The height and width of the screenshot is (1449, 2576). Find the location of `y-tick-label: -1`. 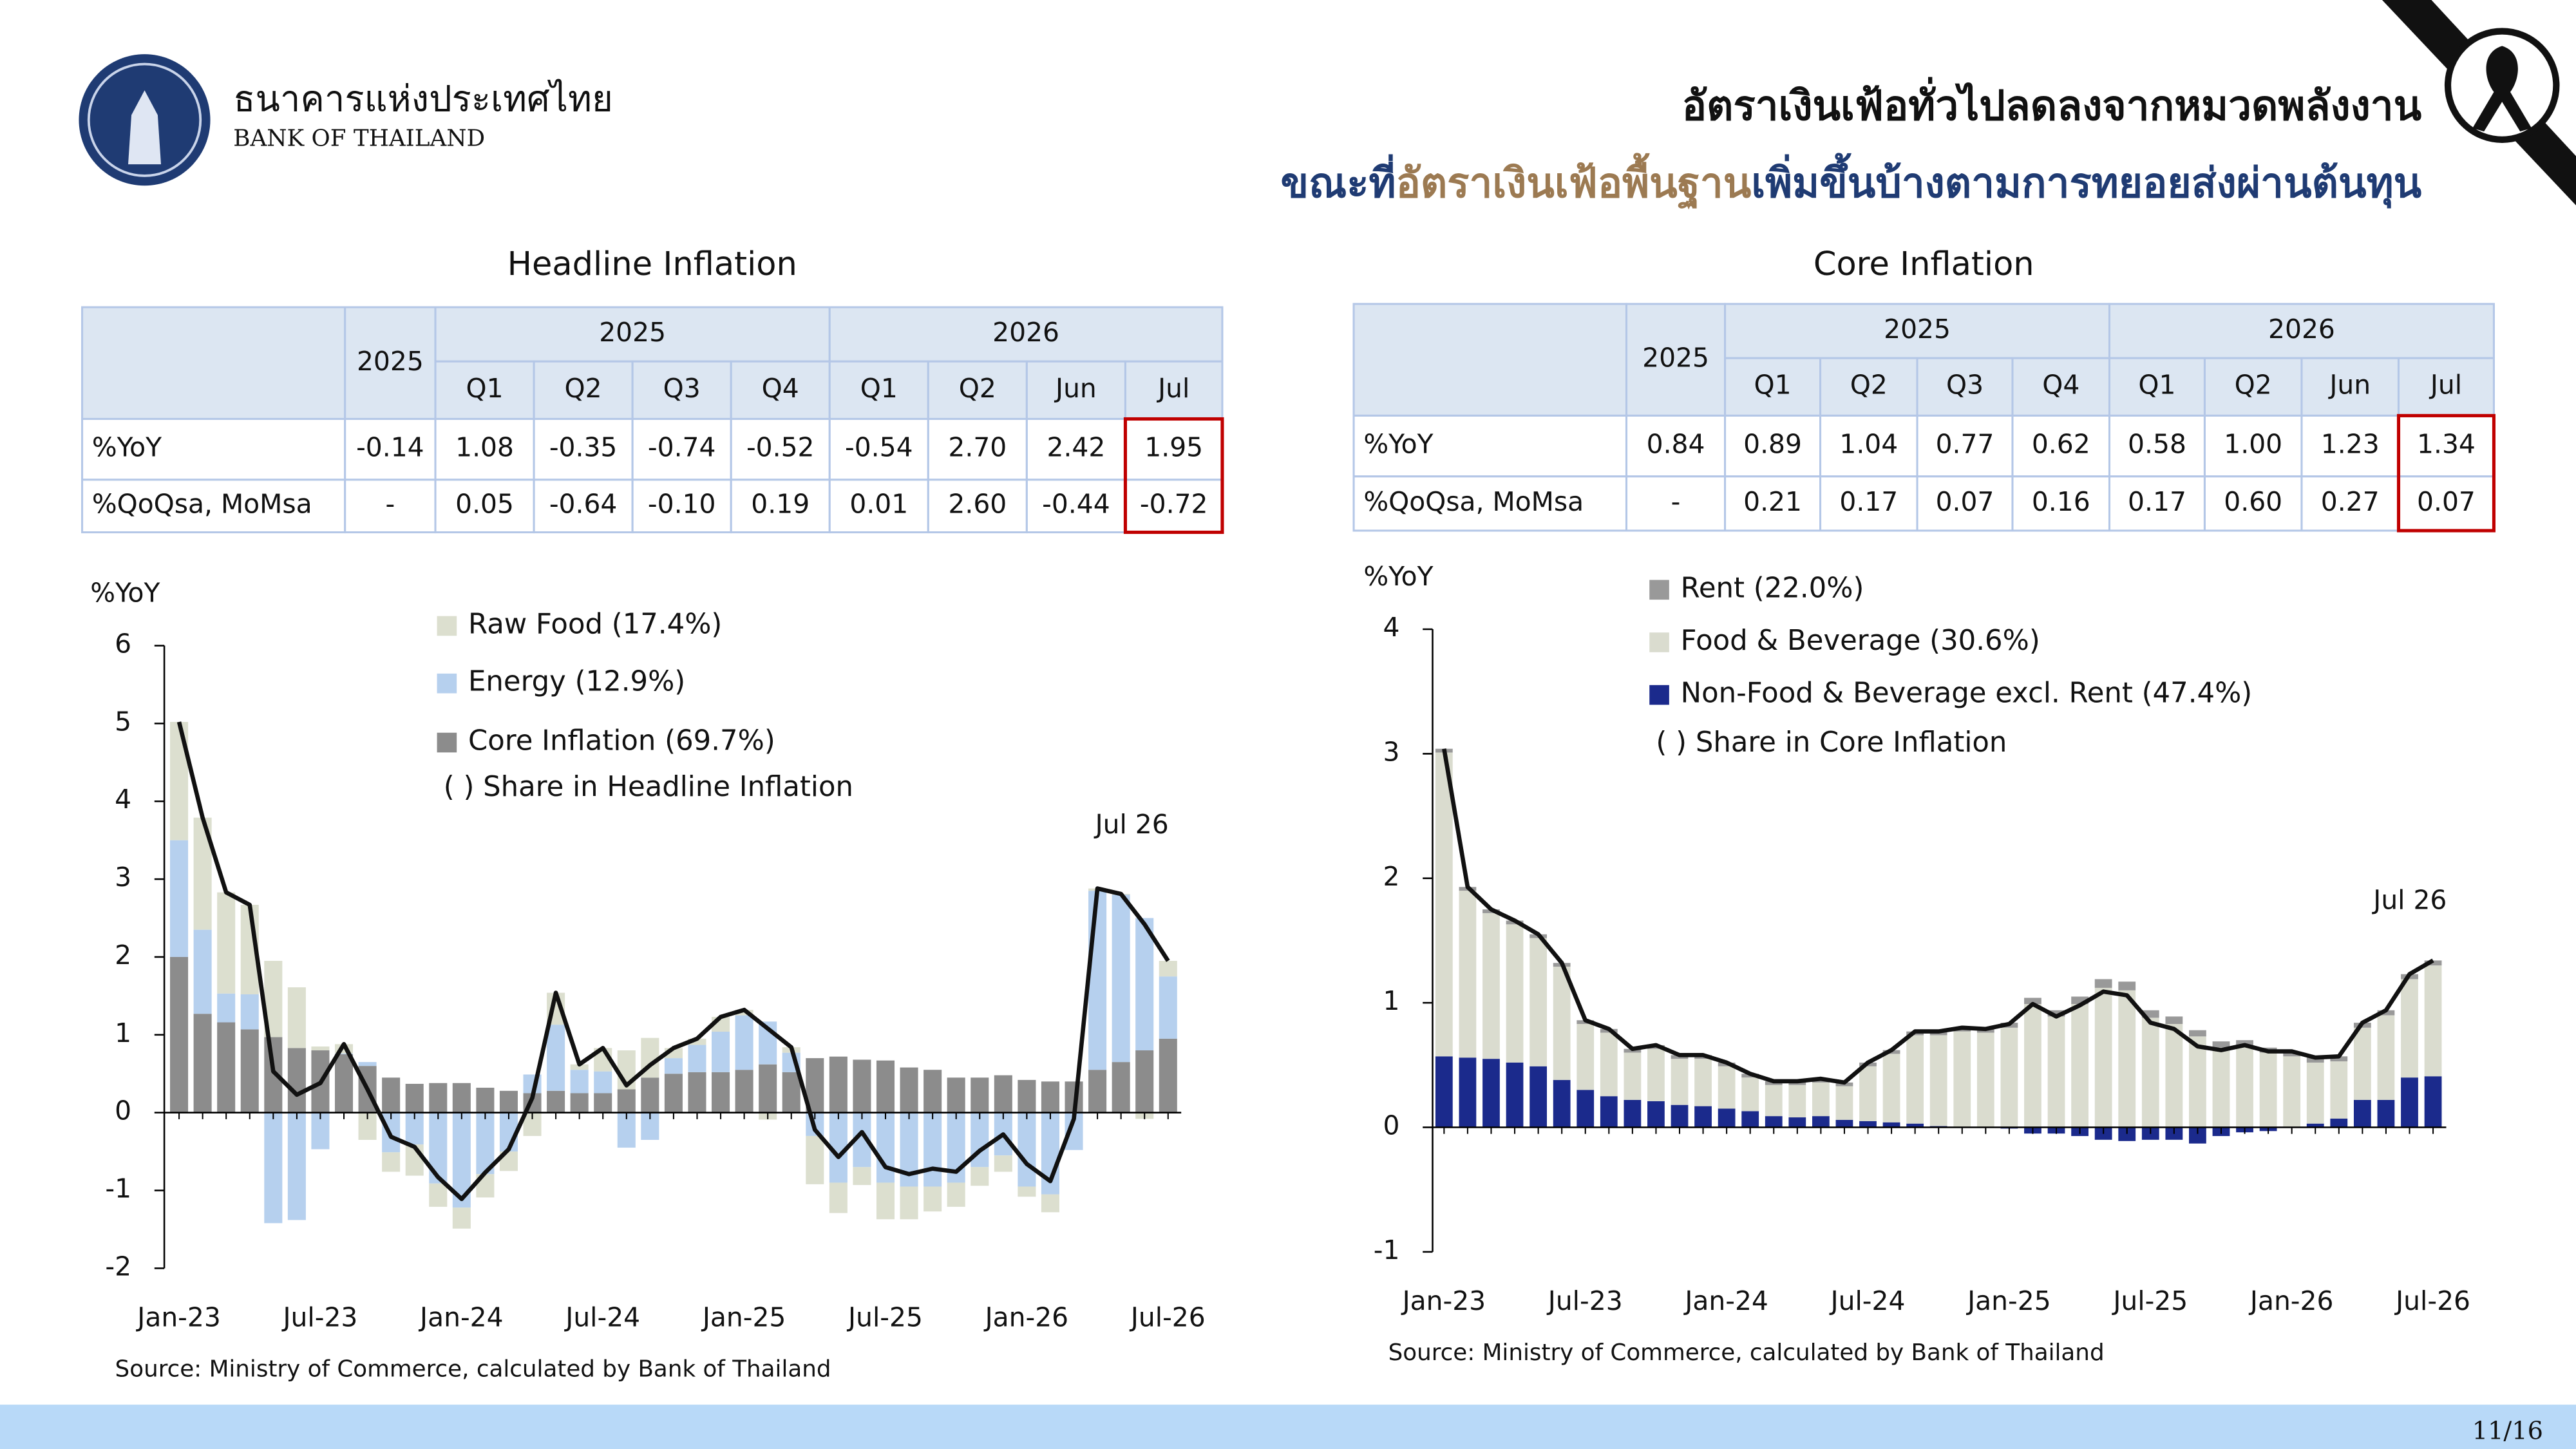

y-tick-label: -1 is located at coordinates (118, 1189).